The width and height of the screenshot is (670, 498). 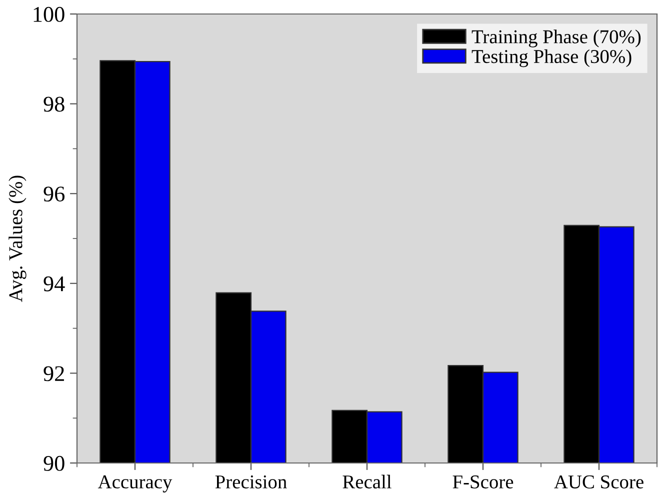 What do you see at coordinates (251, 481) in the screenshot?
I see `x-tick-label: Precision` at bounding box center [251, 481].